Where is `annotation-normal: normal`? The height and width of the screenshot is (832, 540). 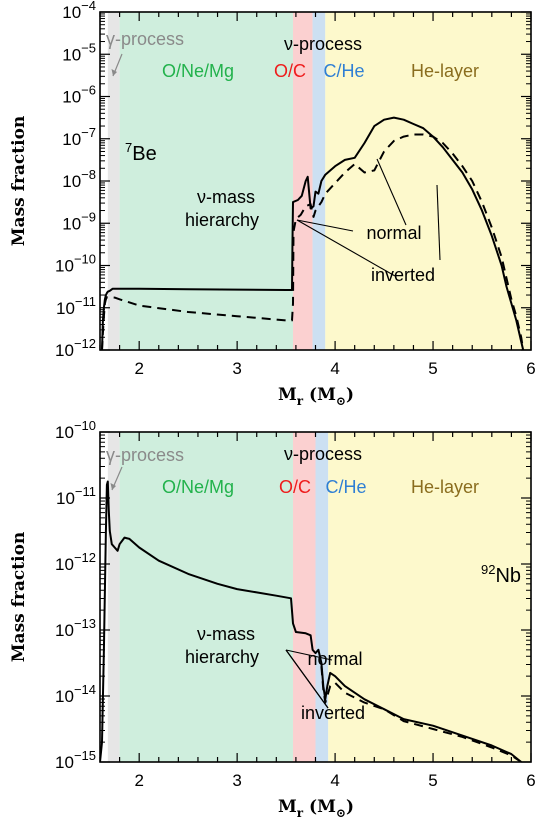
annotation-normal: normal is located at coordinates (393, 233).